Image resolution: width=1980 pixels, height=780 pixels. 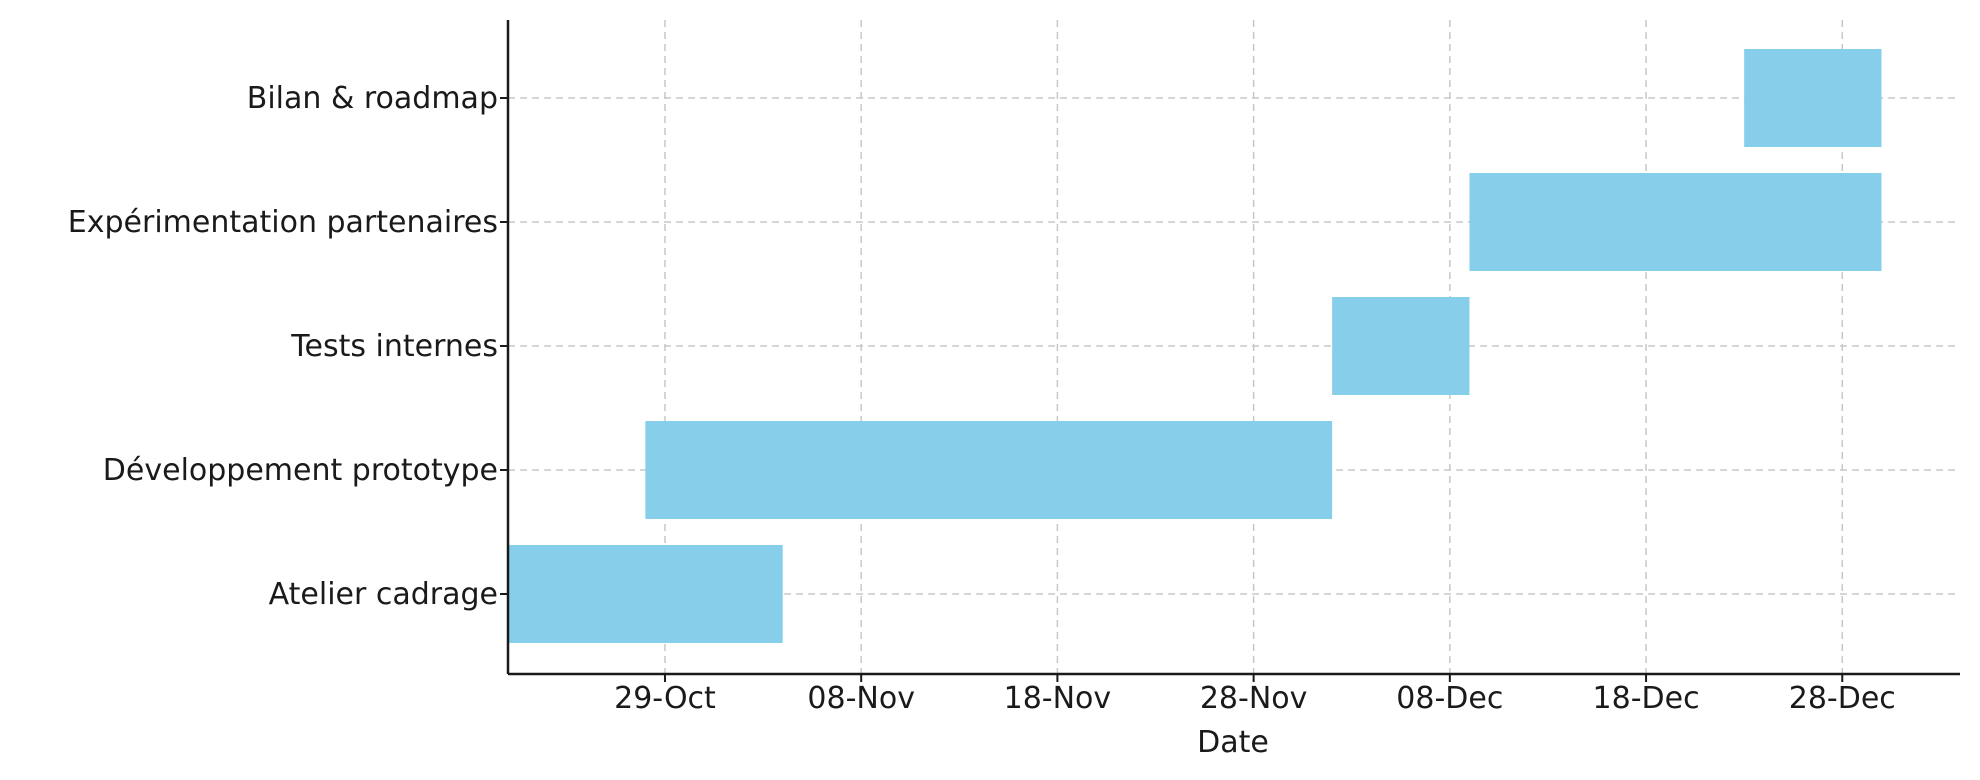 What do you see at coordinates (1646, 698) in the screenshot?
I see `x-tick-label: 18-Dec` at bounding box center [1646, 698].